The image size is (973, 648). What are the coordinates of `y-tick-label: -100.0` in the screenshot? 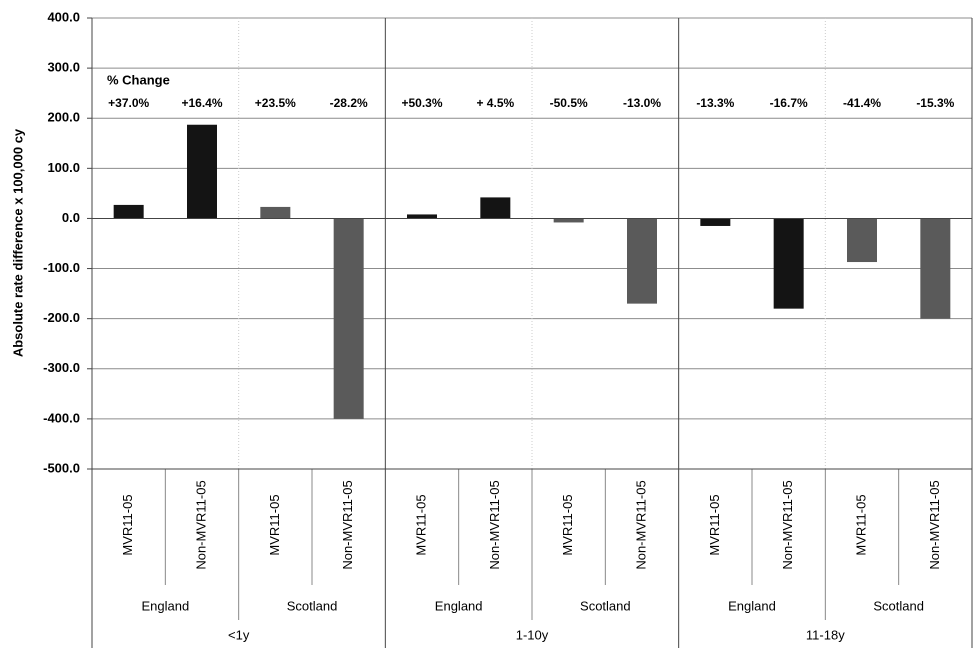 It's located at (61, 267).